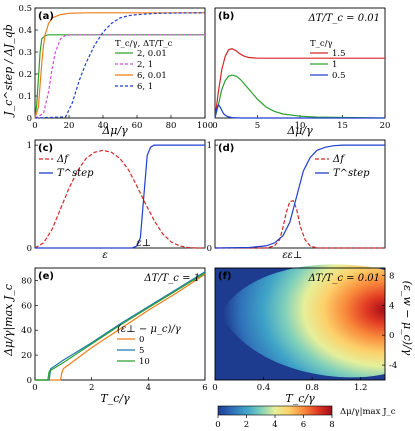  I want to click on x-axis-label-a: Δμ/γ, so click(114, 130).